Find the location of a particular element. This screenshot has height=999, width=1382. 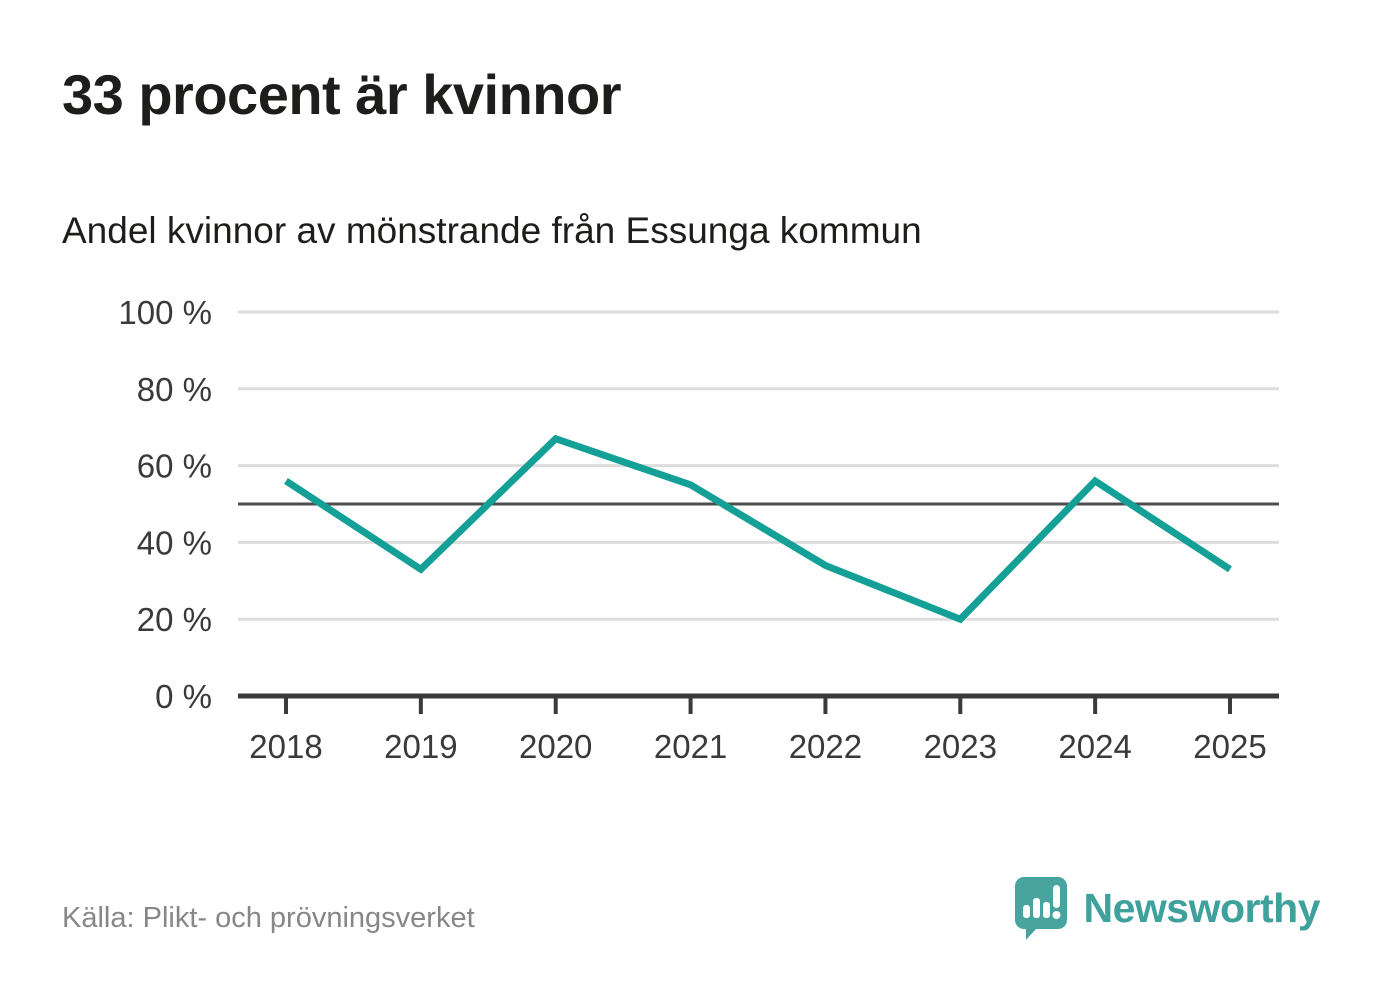

x-tick-label: 2019 is located at coordinates (420, 746).